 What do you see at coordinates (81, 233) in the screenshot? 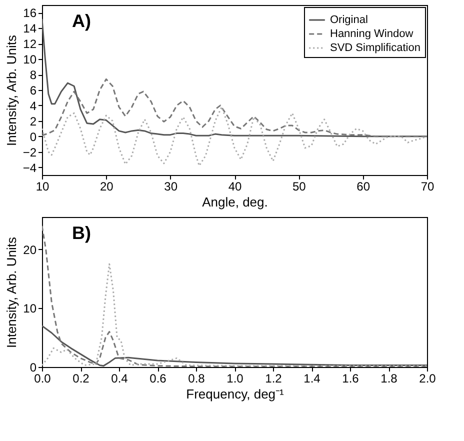
I see `annotation: B)` at bounding box center [81, 233].